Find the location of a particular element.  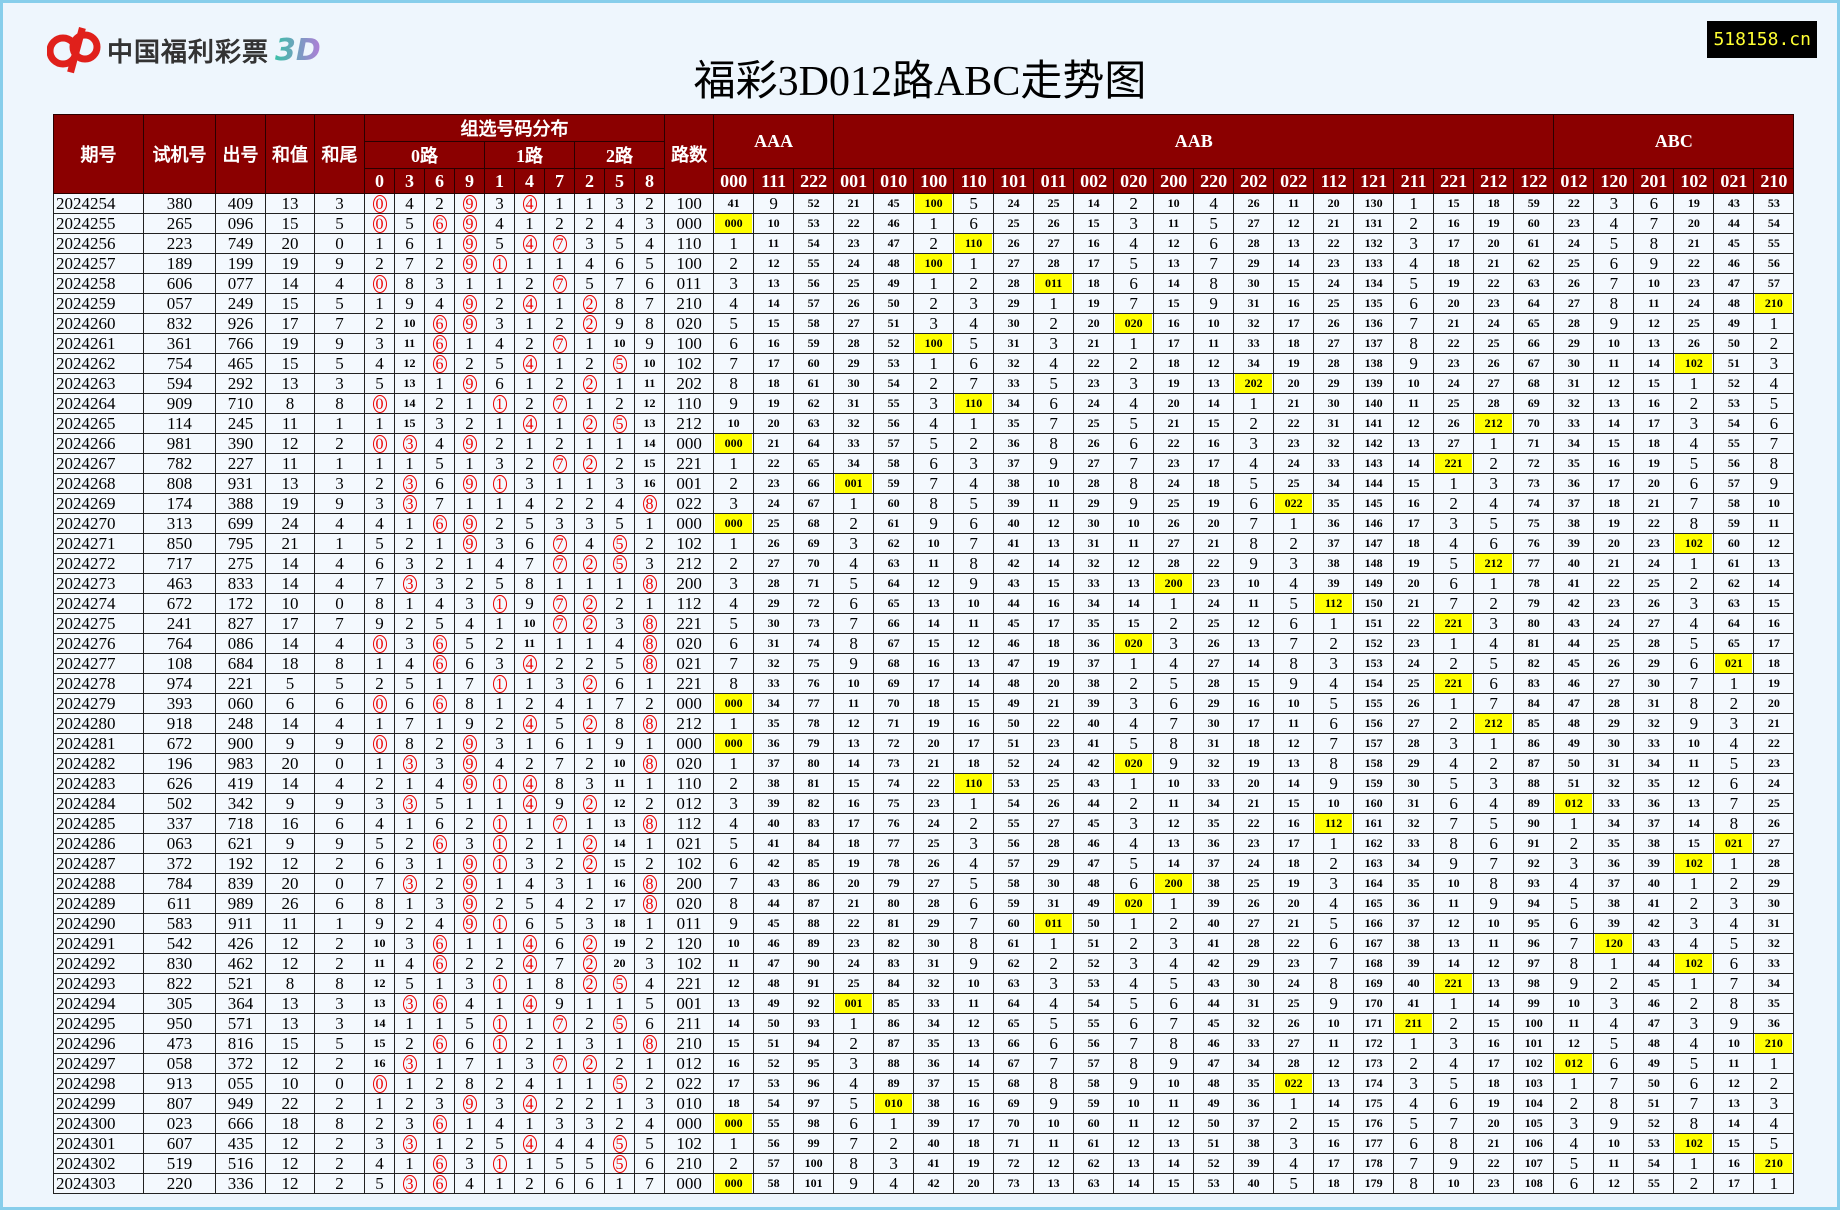

sum-cell: 9 is located at coordinates (290, 743).